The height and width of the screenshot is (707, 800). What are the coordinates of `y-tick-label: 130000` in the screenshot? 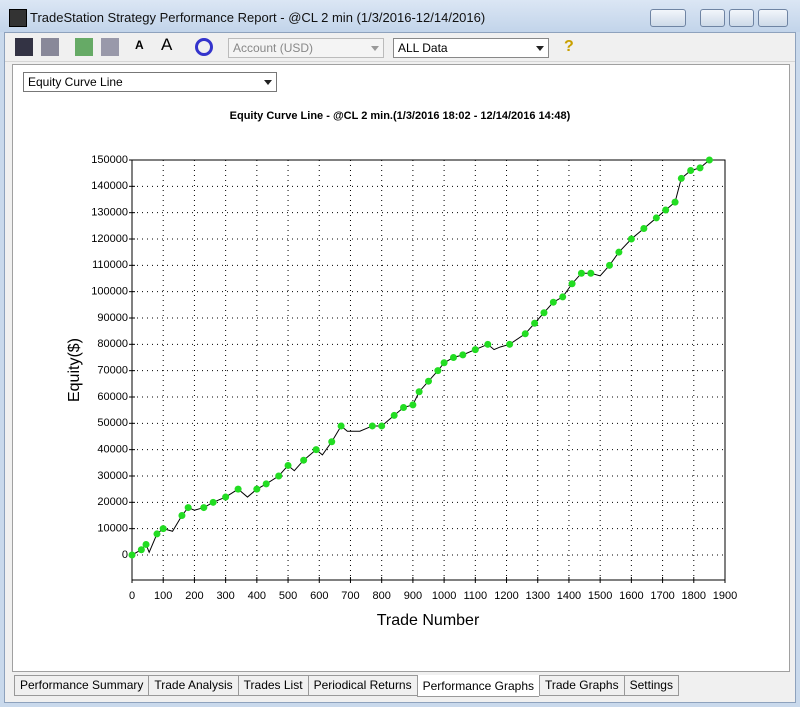 It's located at (109, 213).